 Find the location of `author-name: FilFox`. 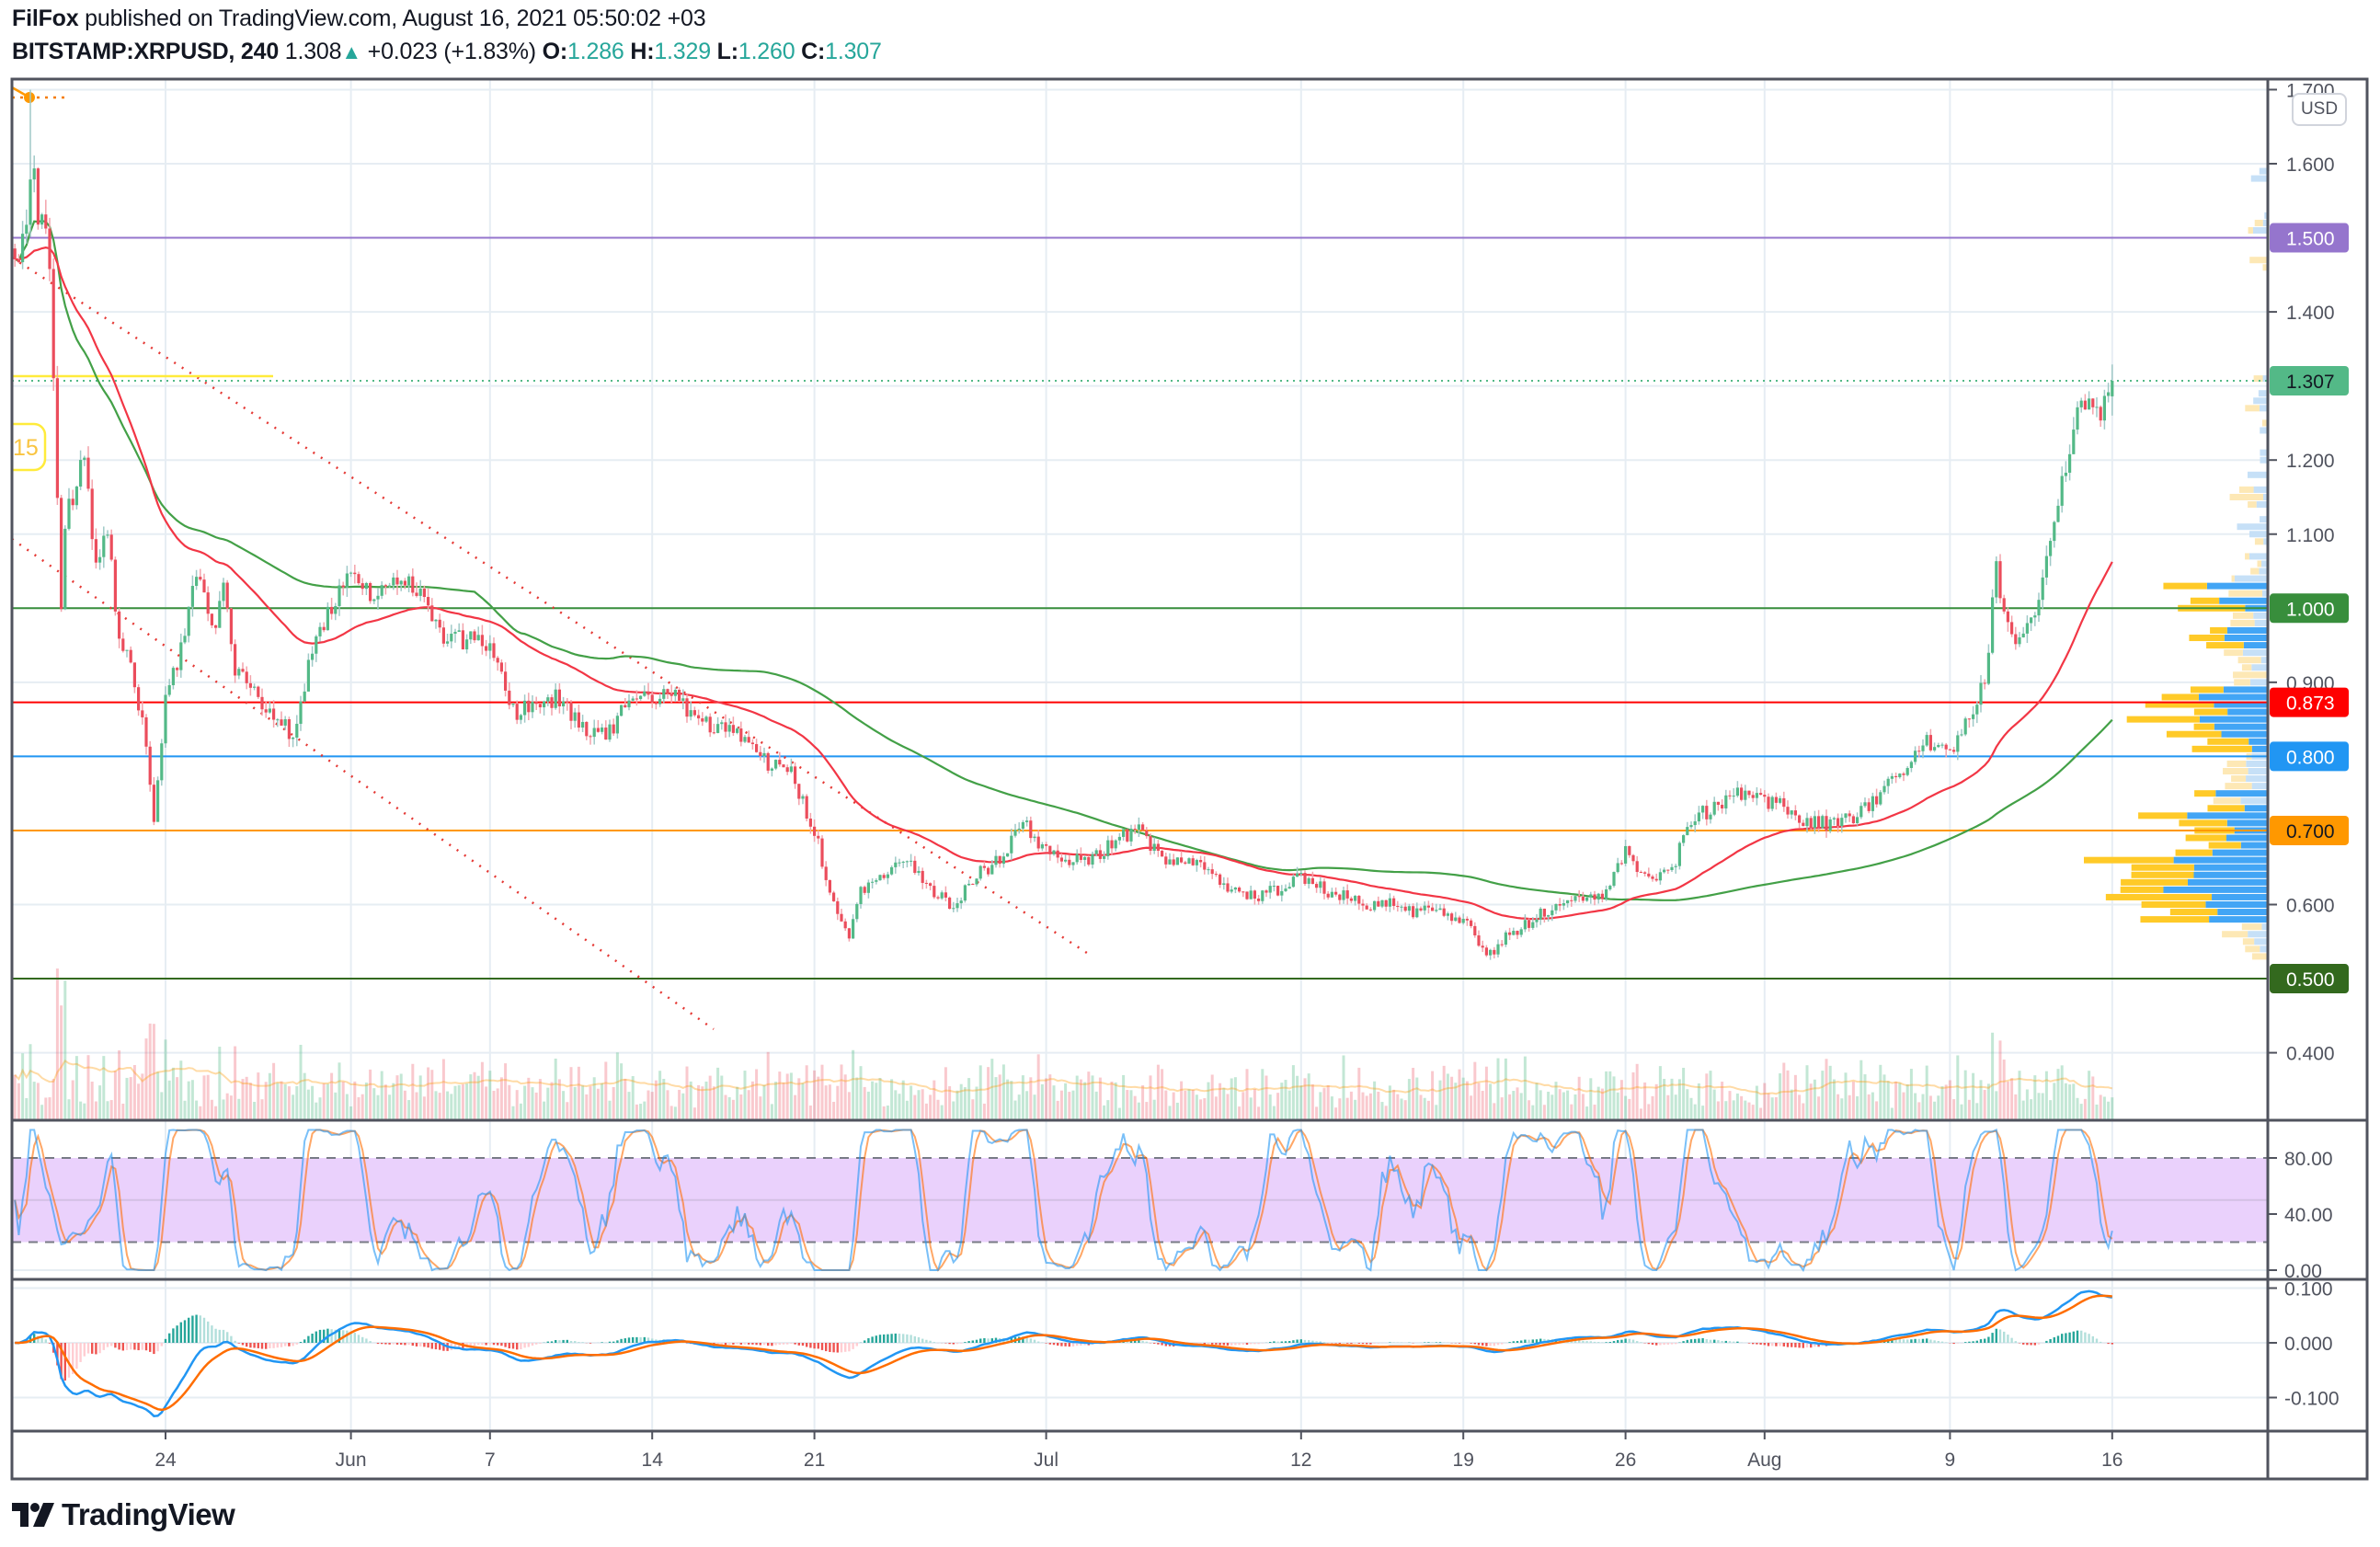

author-name: FilFox is located at coordinates (45, 18).